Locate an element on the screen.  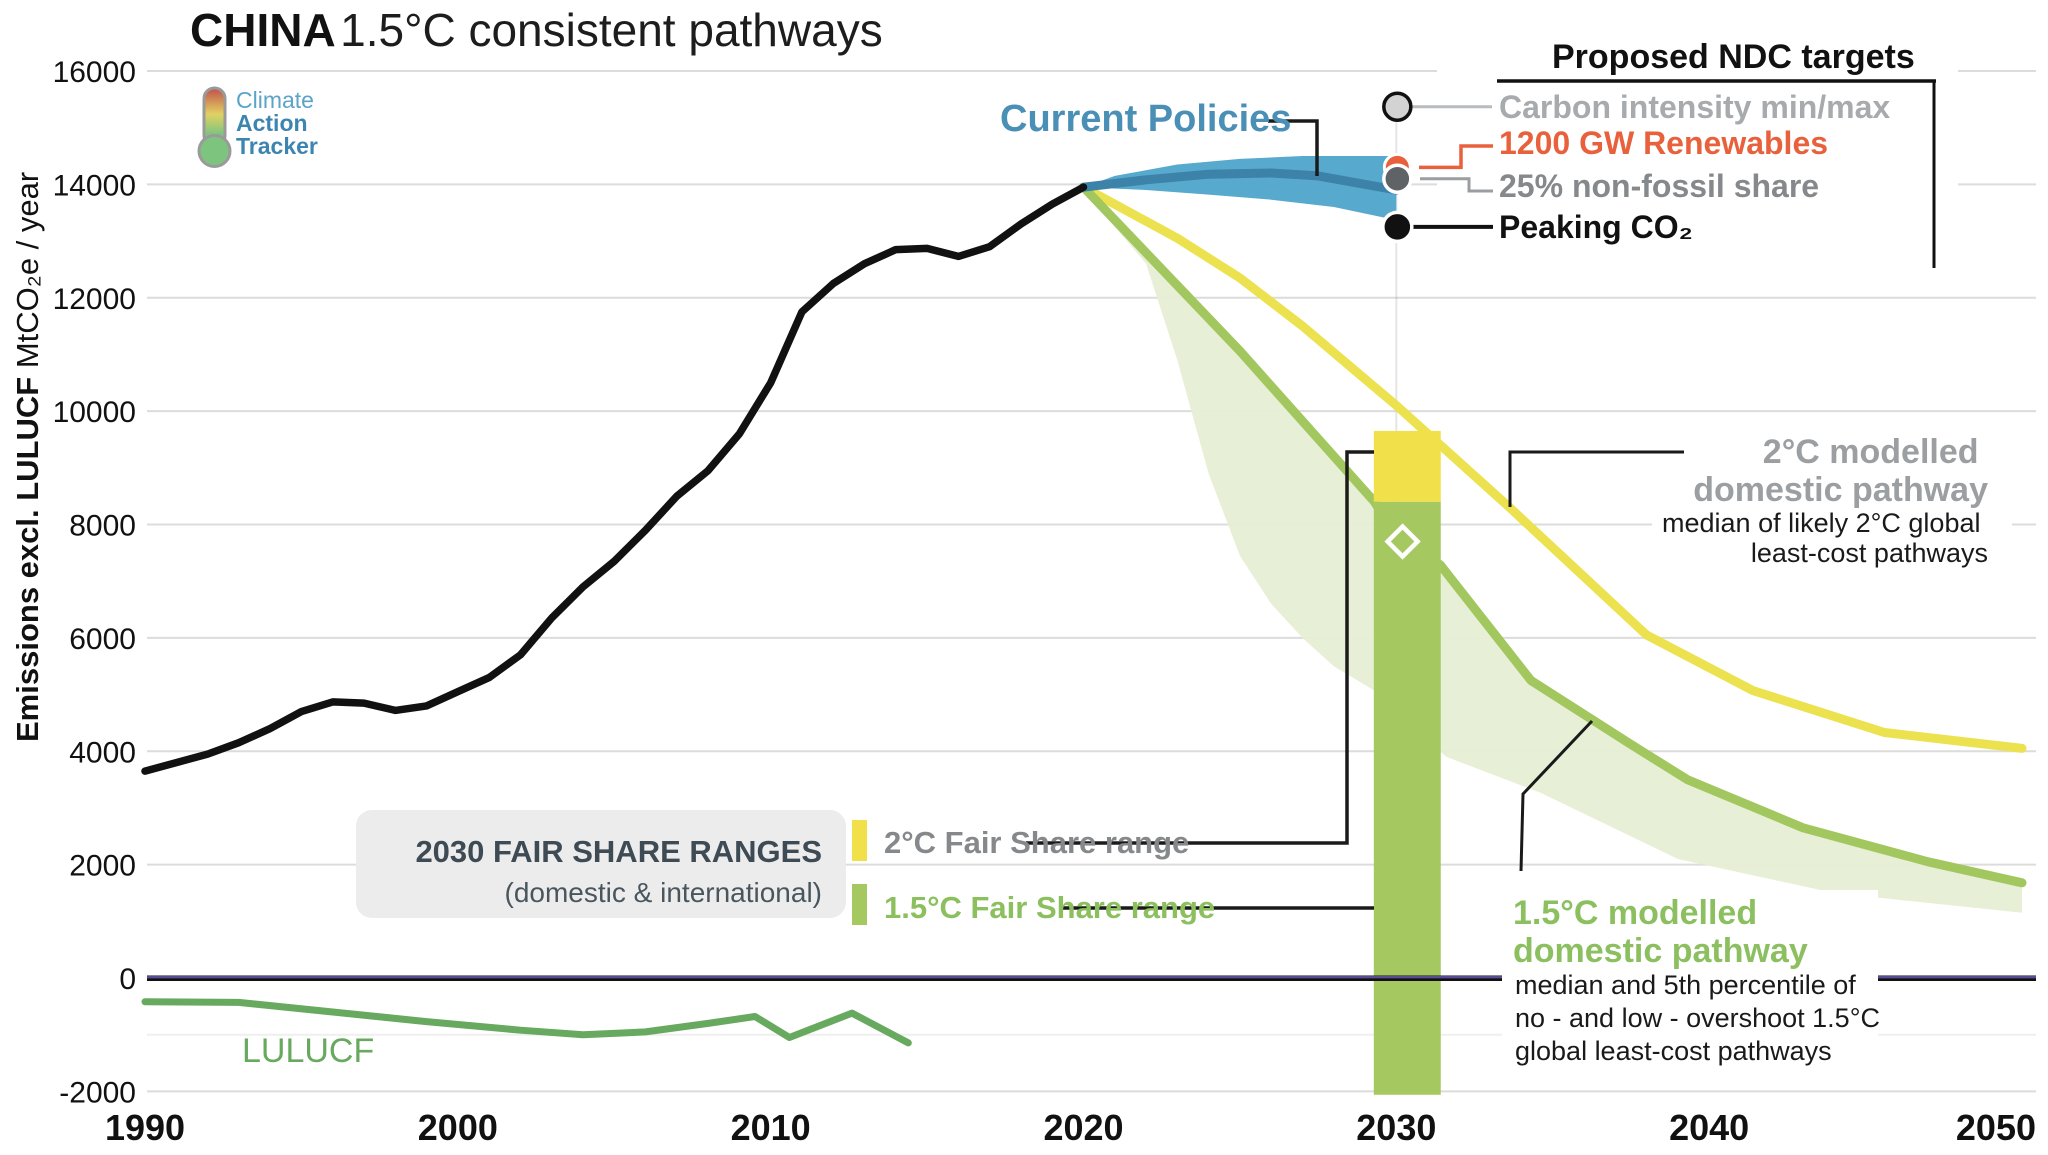
logo-line-climate: Climate is located at coordinates (275, 100).